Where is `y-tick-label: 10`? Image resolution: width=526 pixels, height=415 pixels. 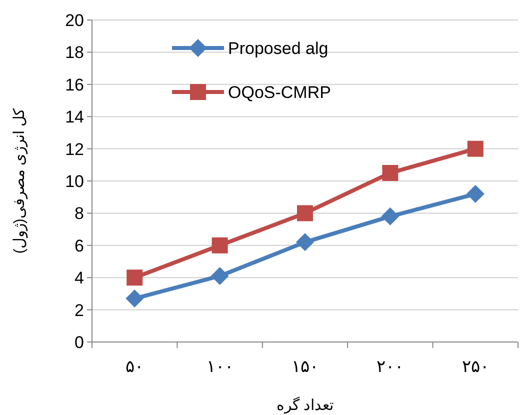
y-tick-label: 10 is located at coordinates (74, 181).